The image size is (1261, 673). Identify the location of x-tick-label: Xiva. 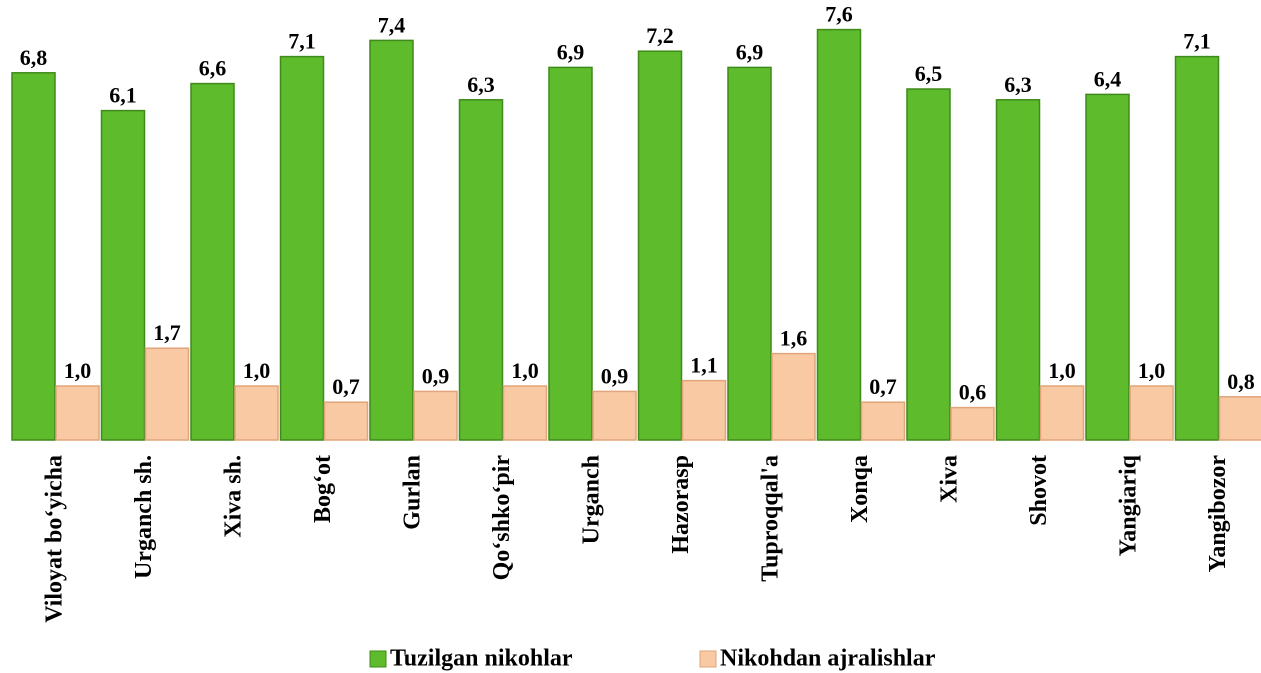
(950, 479).